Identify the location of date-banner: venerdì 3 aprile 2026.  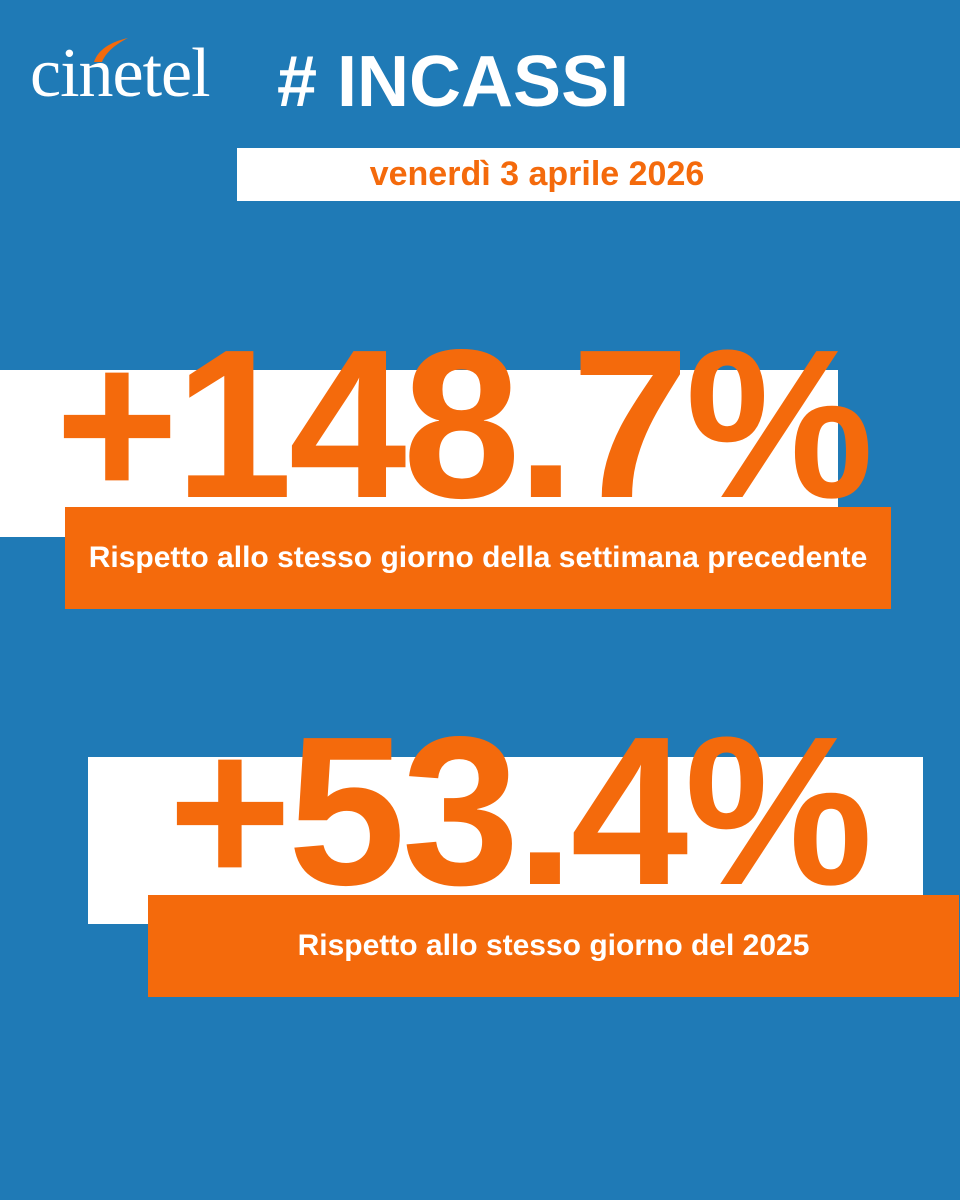
(598, 174).